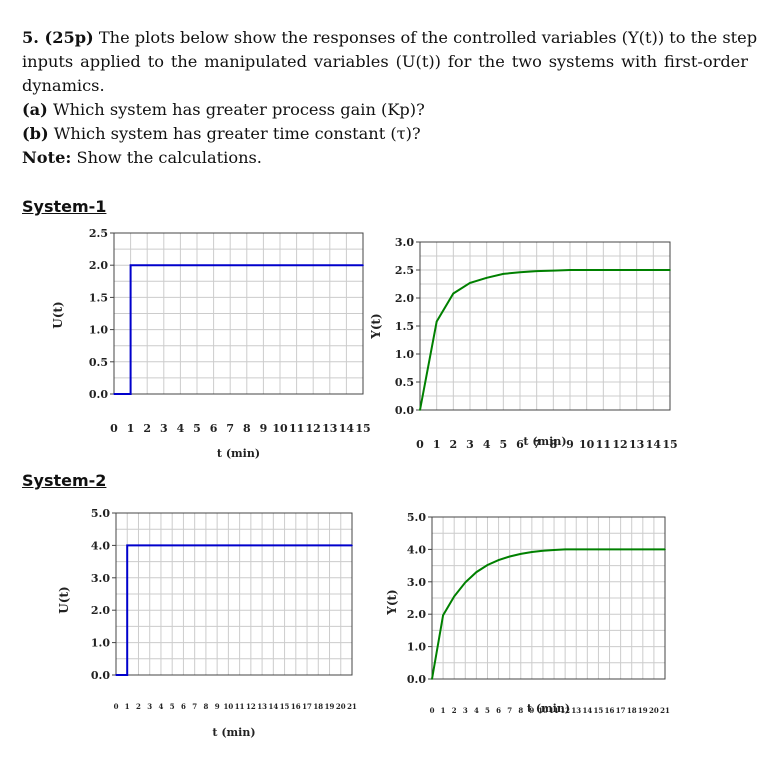 This screenshot has width=776, height=773. I want to click on y-tick-label: 0.5, so click(98, 362).